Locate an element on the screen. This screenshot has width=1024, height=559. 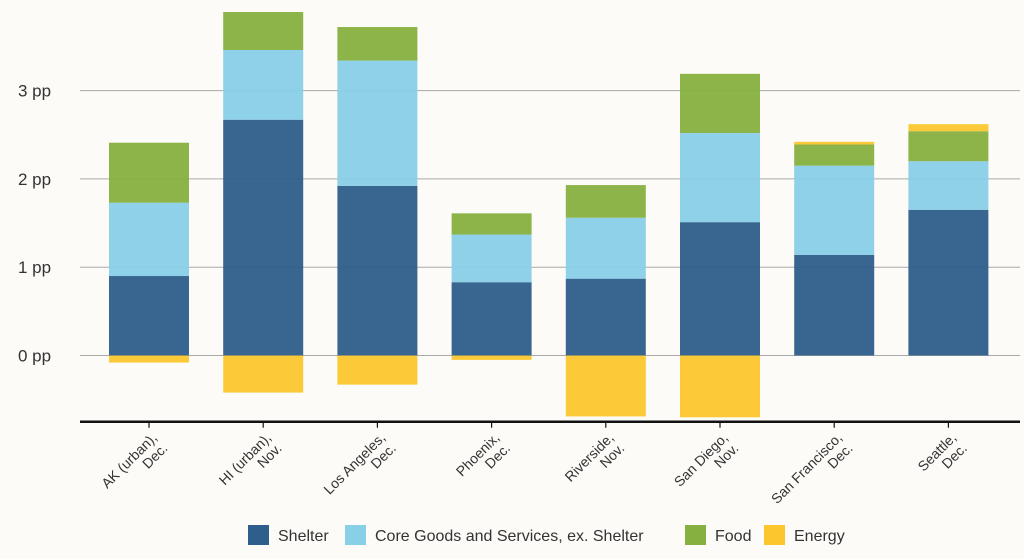
legend-label: Core Goods and Services, ex. Shelter is located at coordinates (509, 536).